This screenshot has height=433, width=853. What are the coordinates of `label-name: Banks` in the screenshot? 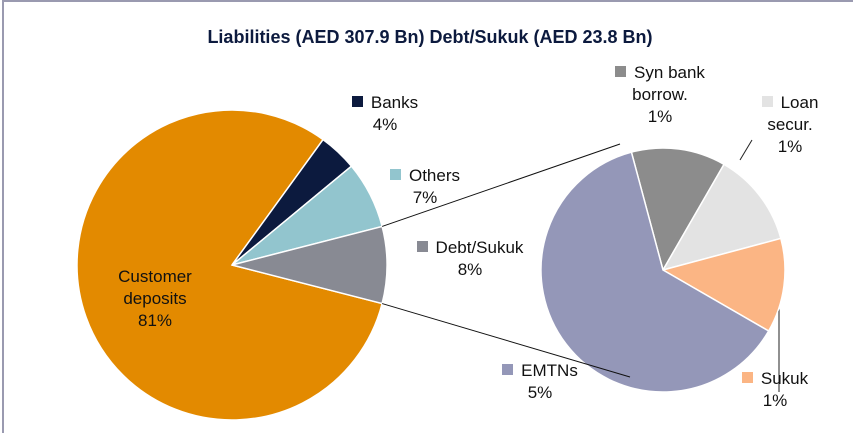 It's located at (394, 102).